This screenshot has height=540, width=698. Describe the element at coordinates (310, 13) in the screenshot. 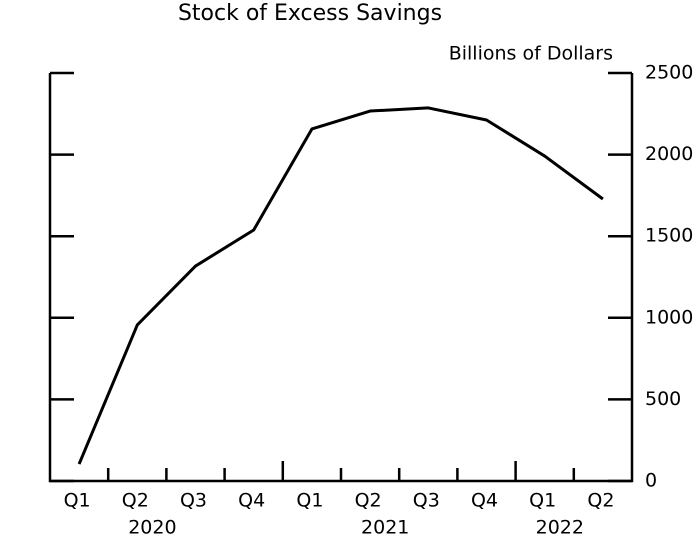

I see `chart-title: Stock of Excess Savings` at that location.